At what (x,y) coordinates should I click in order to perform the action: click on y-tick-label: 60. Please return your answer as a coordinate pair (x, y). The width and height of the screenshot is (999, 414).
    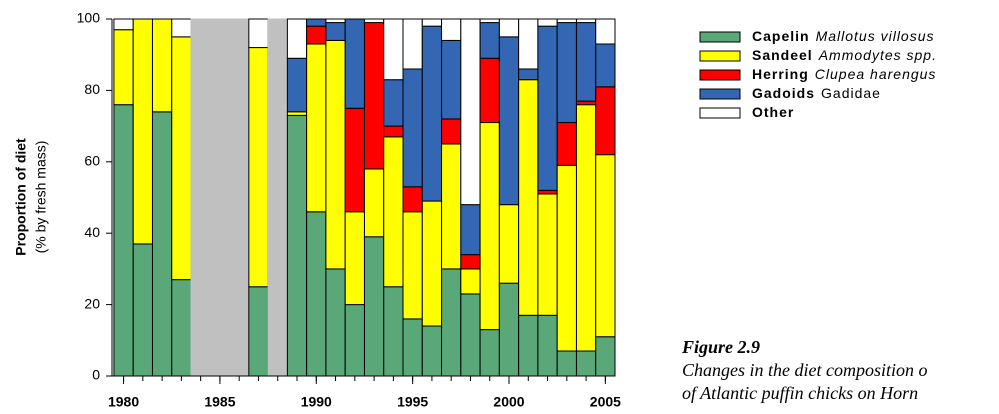
    Looking at the image, I should click on (92, 161).